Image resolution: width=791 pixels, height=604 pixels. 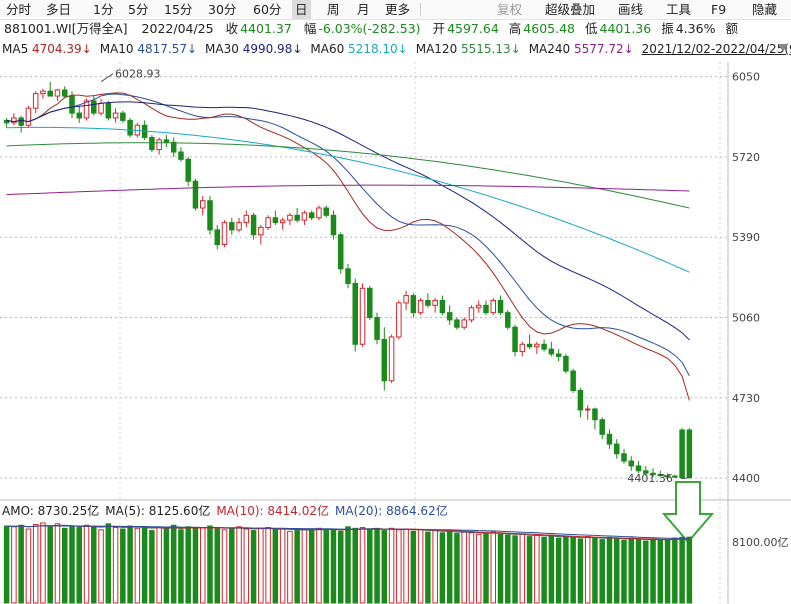 I want to click on tool-button-0: 复权, so click(x=510, y=9).